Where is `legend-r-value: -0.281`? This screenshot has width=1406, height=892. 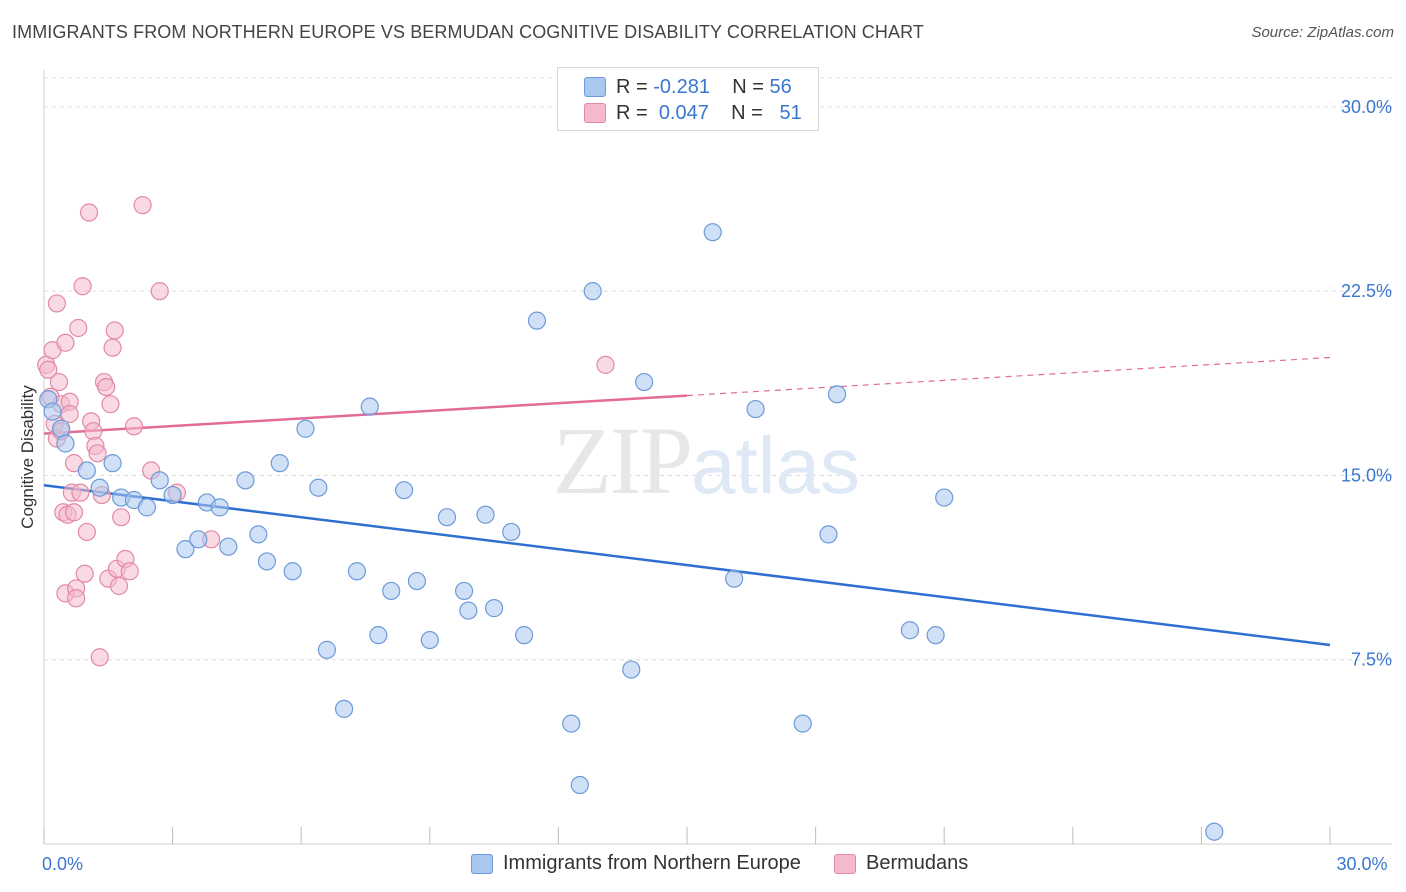
legend-r-value: -0.281 is located at coordinates (681, 87).